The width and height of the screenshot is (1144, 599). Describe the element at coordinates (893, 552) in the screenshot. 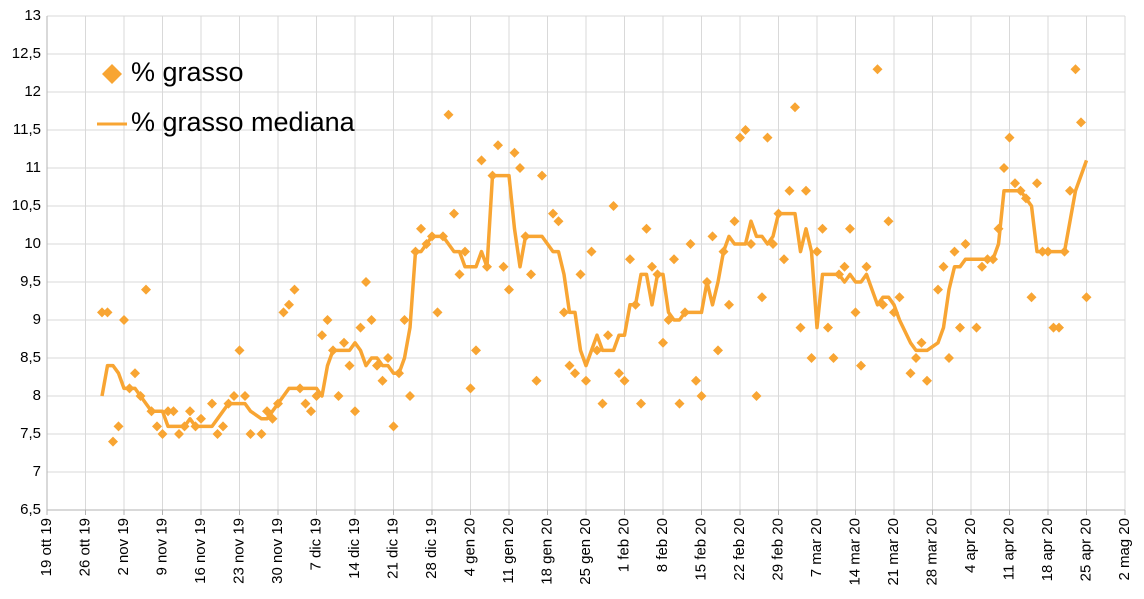

I see `x-tick-label: 21 mar 20` at that location.